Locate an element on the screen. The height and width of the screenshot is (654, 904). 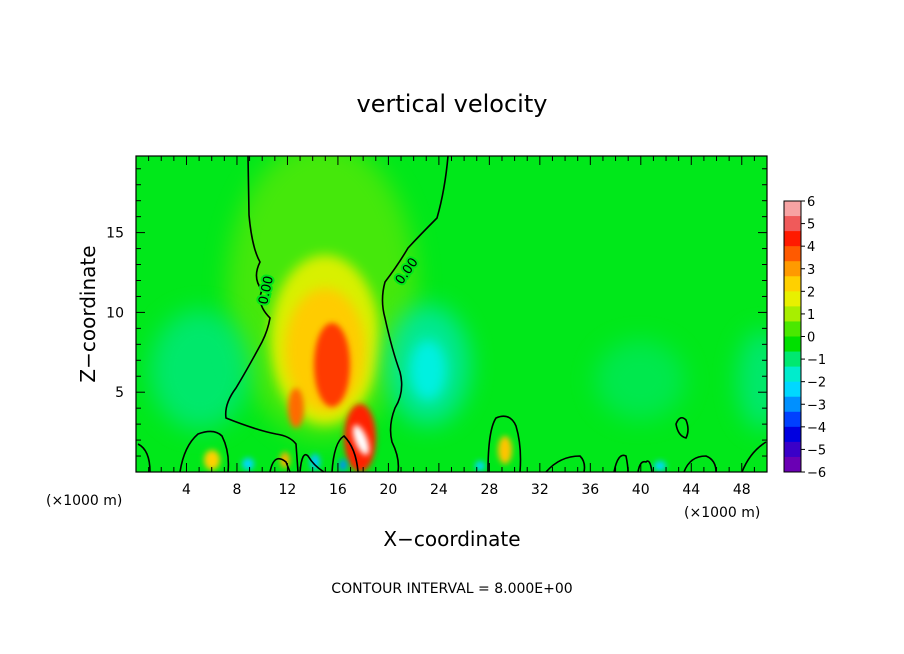
colorbar-label: −1 is located at coordinates (816, 360).